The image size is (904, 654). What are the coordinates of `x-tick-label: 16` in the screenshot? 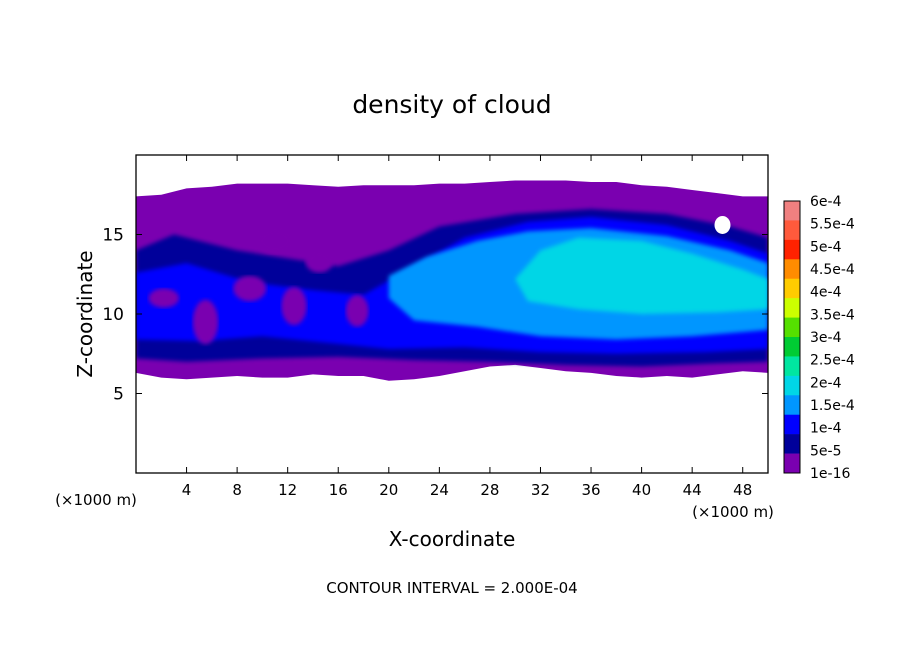 It's located at (338, 490).